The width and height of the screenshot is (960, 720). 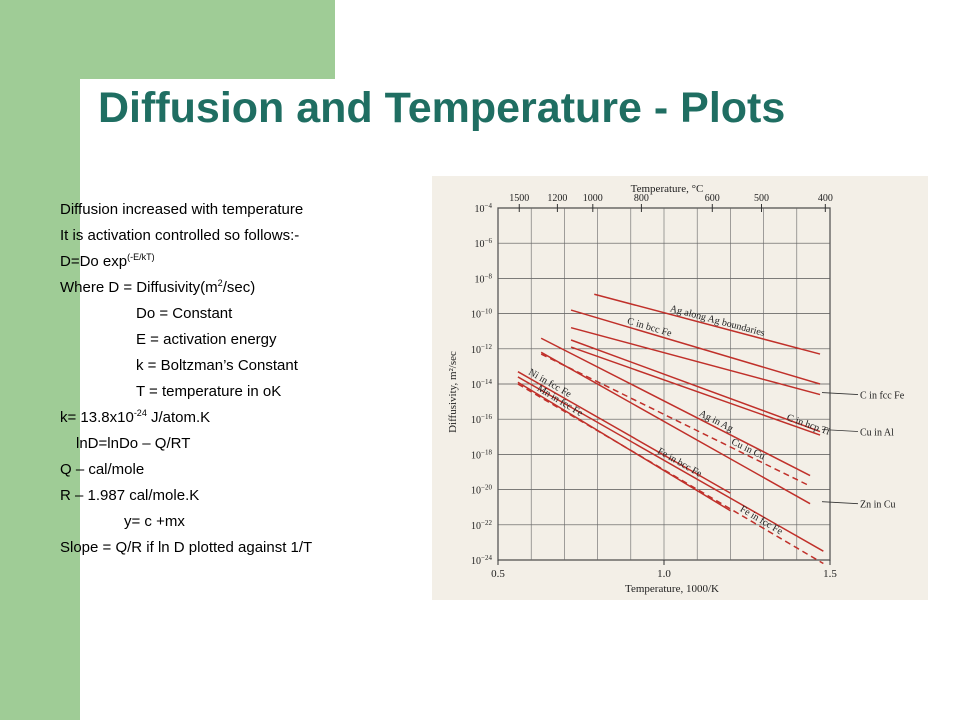 What do you see at coordinates (180, 235) in the screenshot?
I see `text-line-2: It is activation controlled so follows:-` at bounding box center [180, 235].